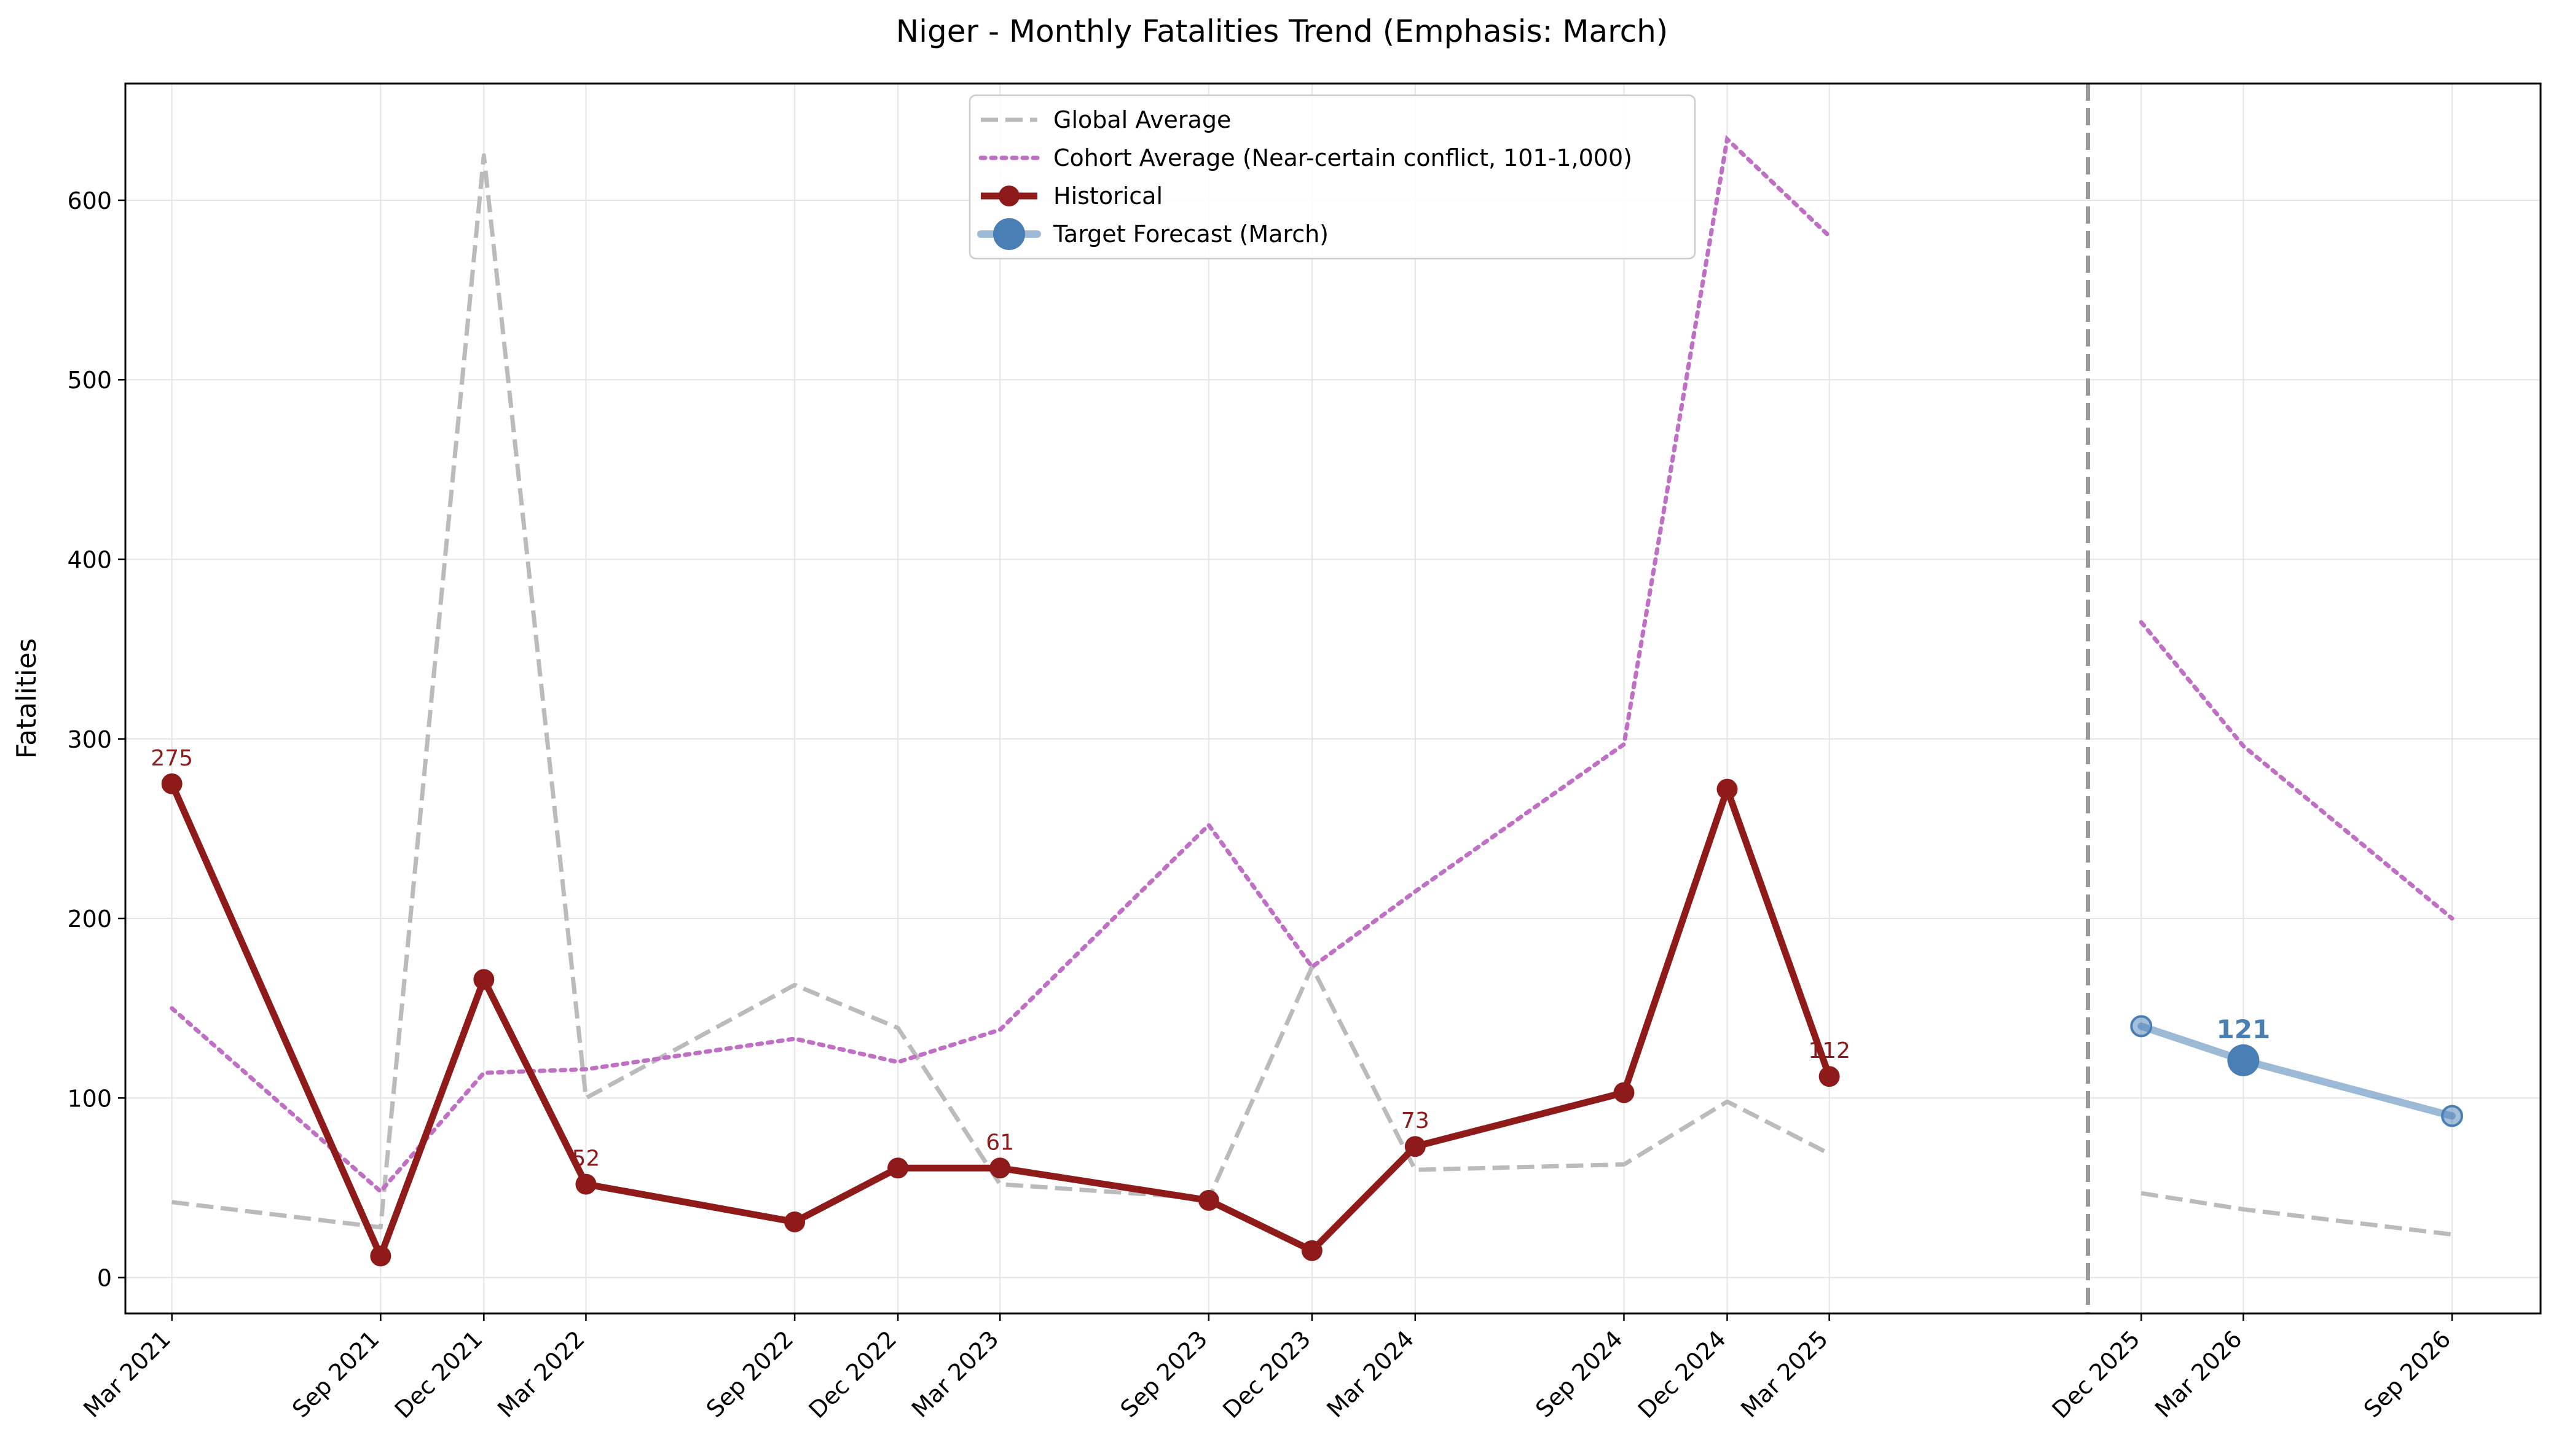  What do you see at coordinates (1000, 1142) in the screenshot?
I see `historical-value-label: 61` at bounding box center [1000, 1142].